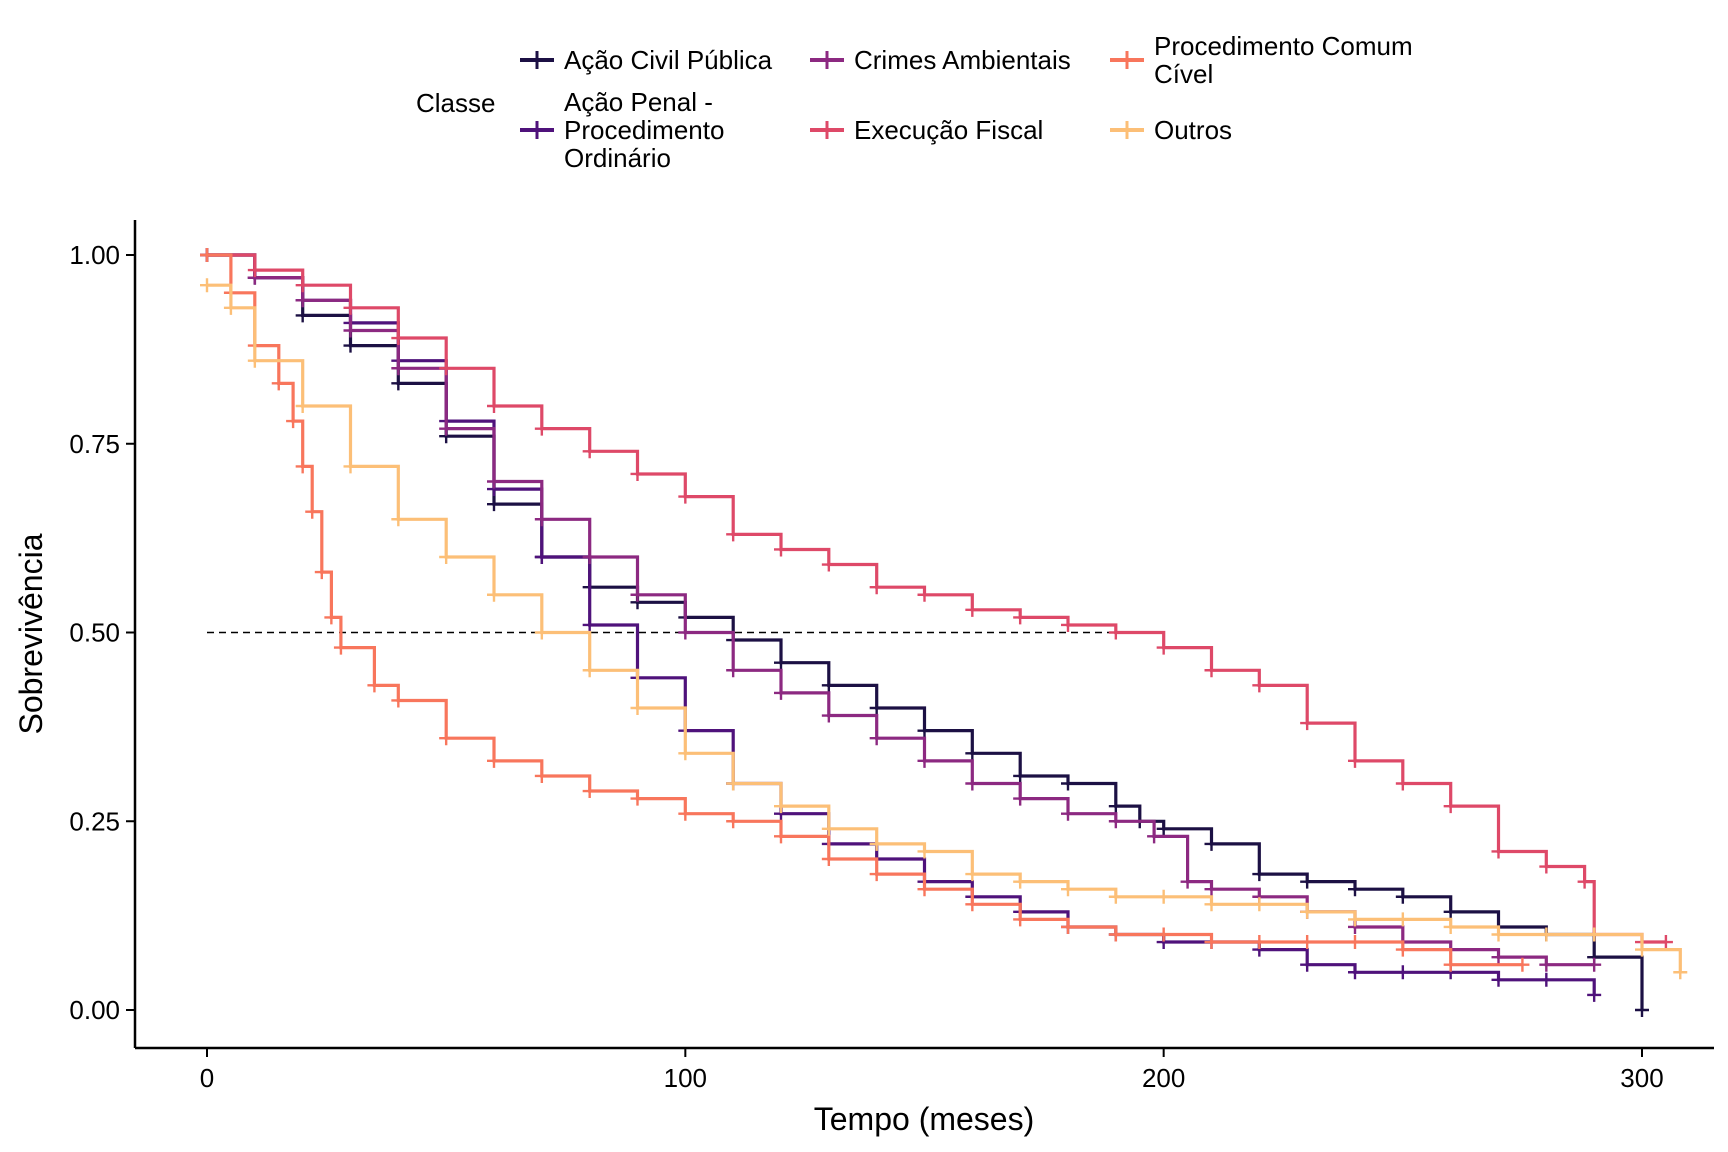 Image resolution: width=1728 pixels, height=1152 pixels. I want to click on legend-label: Execução Fiscal, so click(948, 130).